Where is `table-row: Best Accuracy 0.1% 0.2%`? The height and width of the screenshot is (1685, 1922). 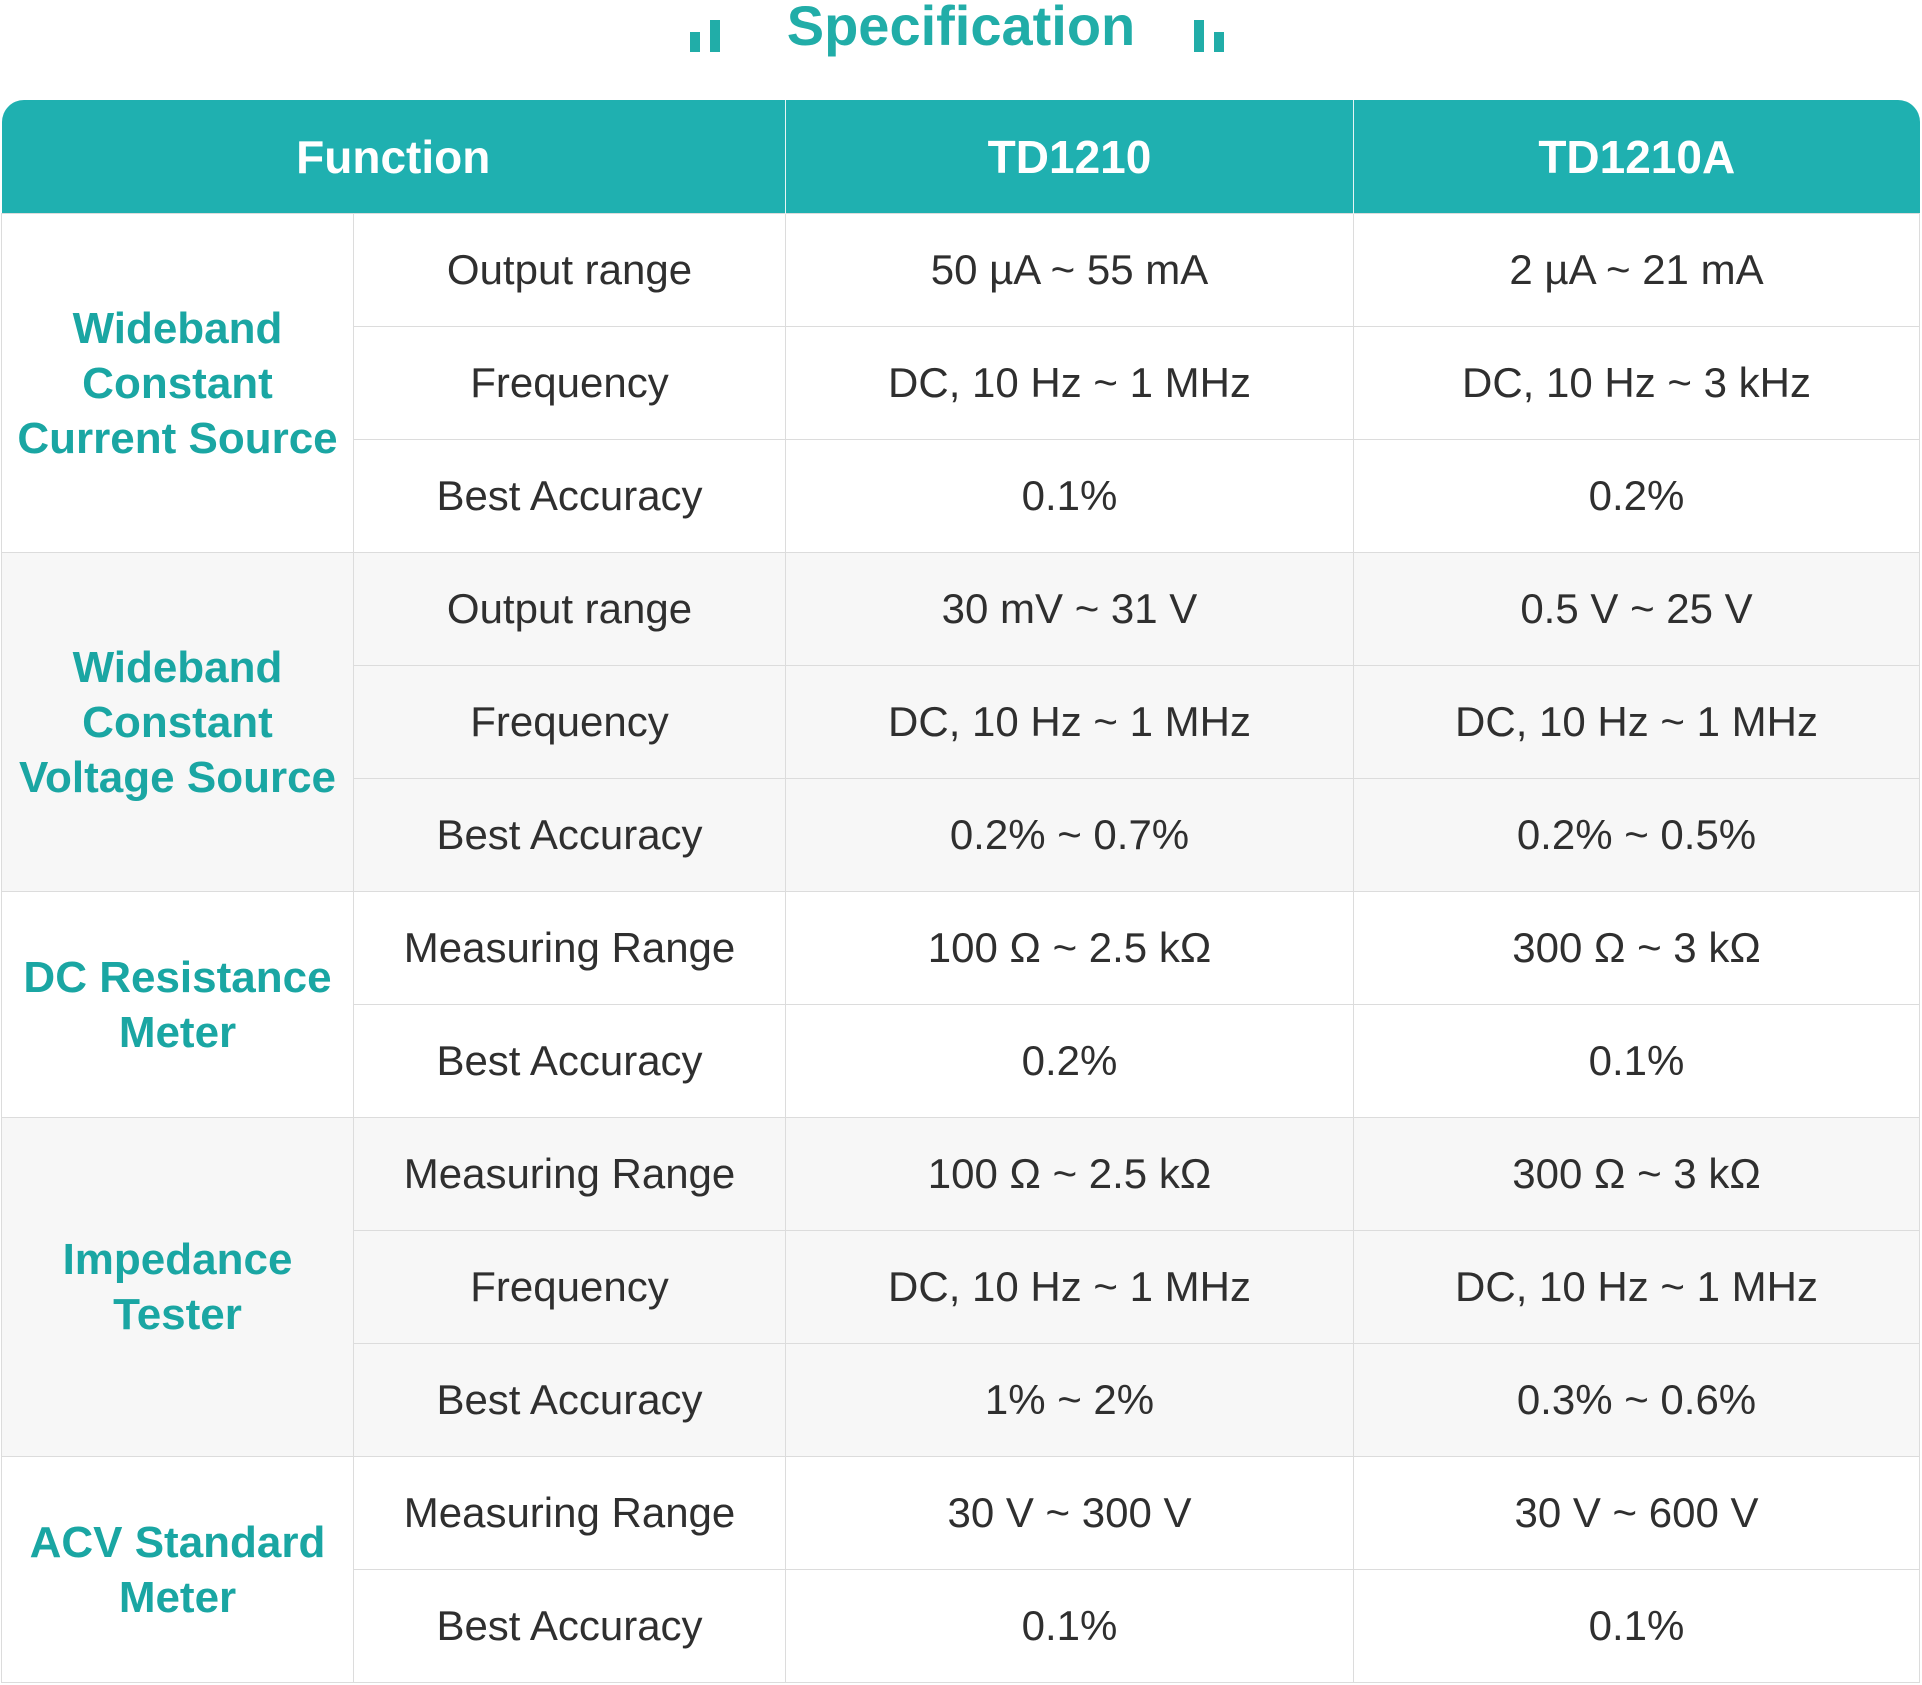 table-row: Best Accuracy 0.1% 0.2% is located at coordinates (961, 496).